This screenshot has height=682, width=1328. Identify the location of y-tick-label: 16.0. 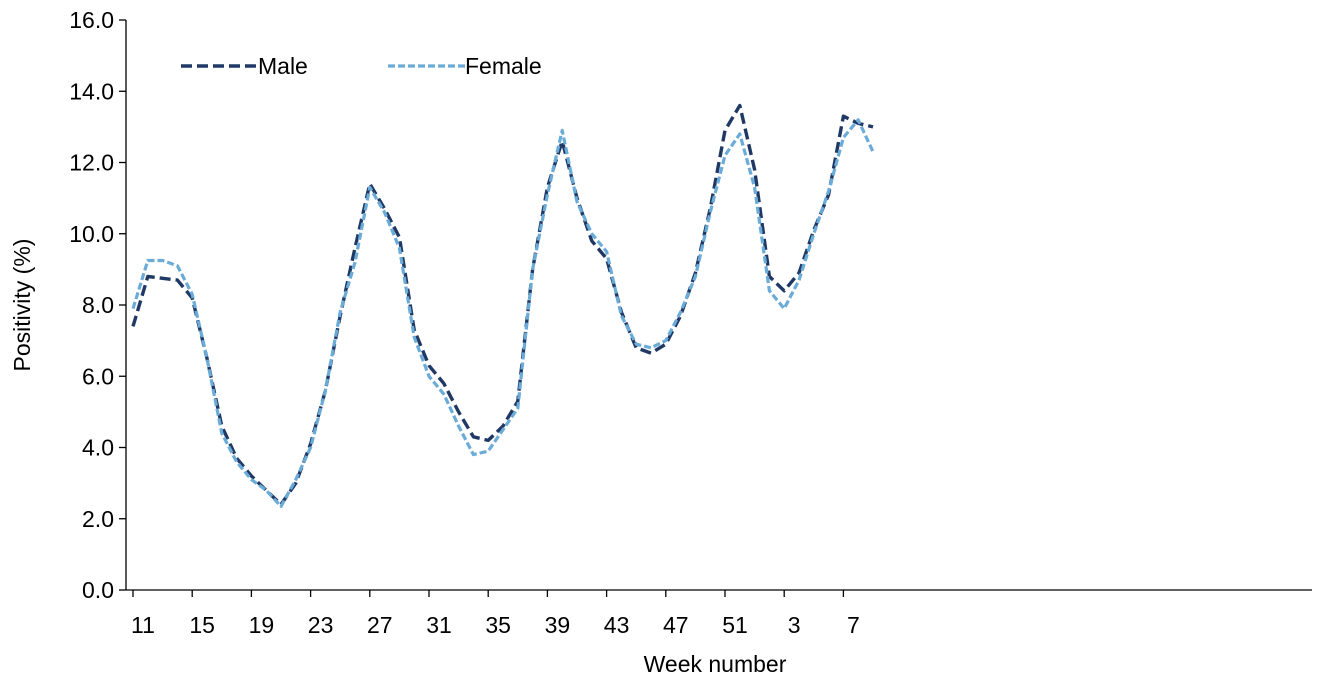
(91, 20).